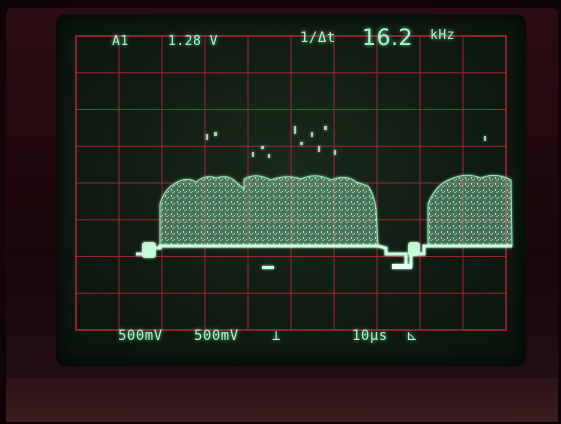 The height and width of the screenshot is (424, 561). Describe the element at coordinates (387, 38) in the screenshot. I see `frequency-value: 16.2` at that location.